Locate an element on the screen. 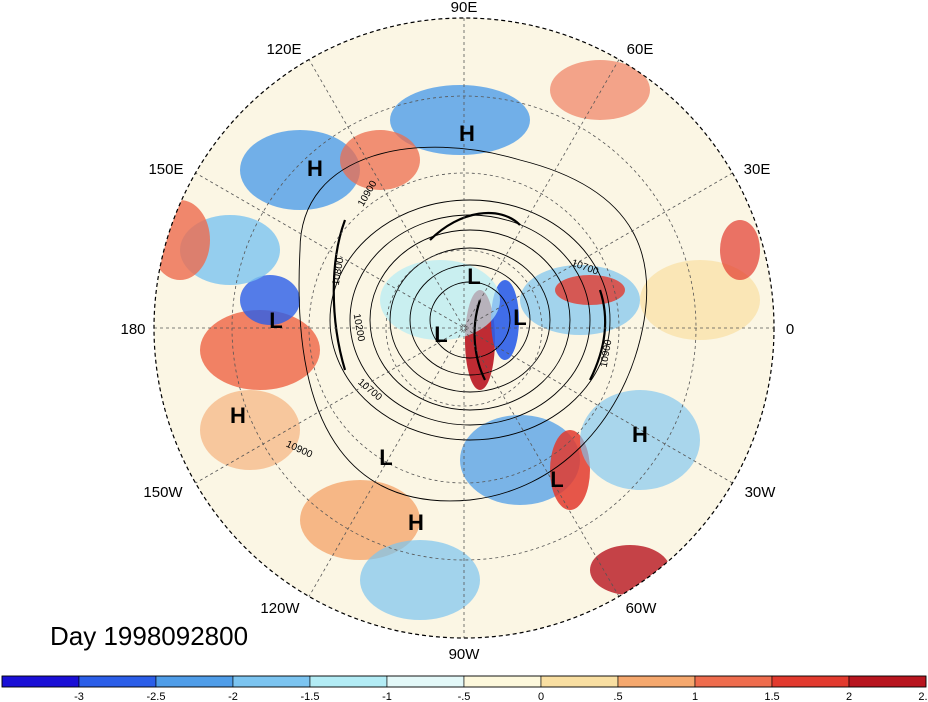  lon-label-30e: 30E is located at coordinates (757, 169).